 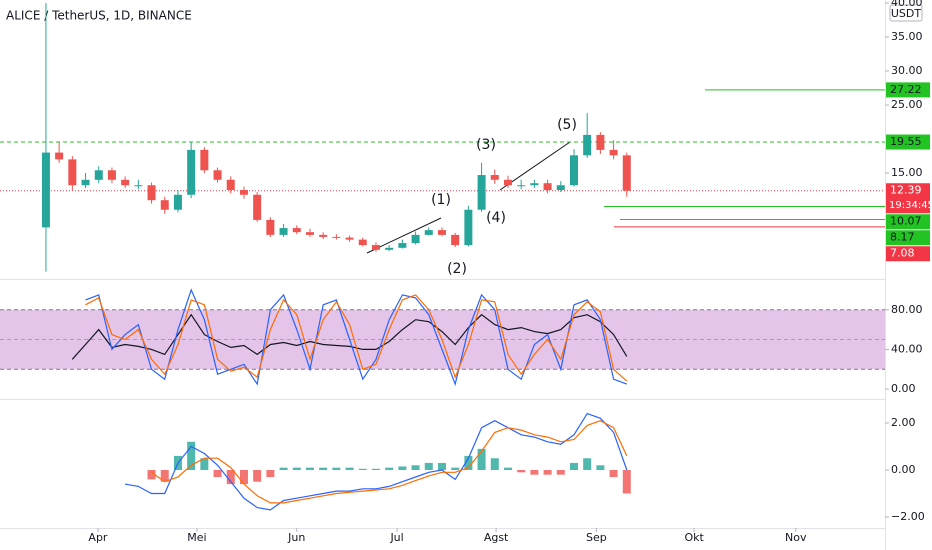 What do you see at coordinates (910, 205) in the screenshot?
I see `countdown: 19:34:45` at bounding box center [910, 205].